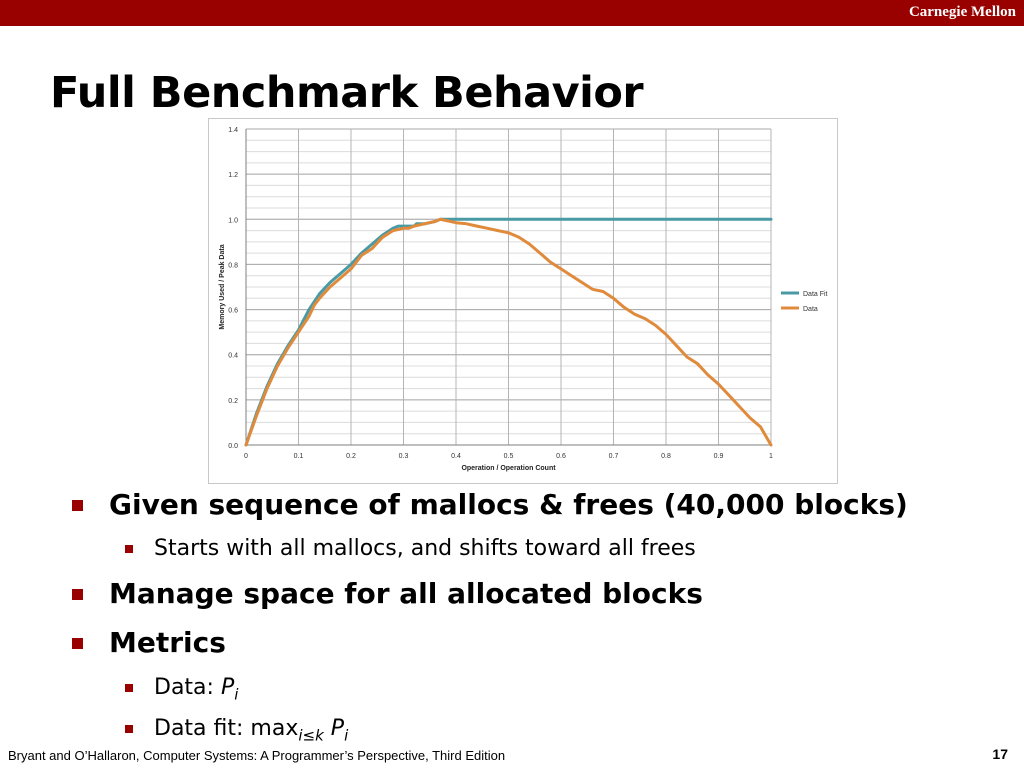  I want to click on bullet-text: Manage space for all allocated blocks, so click(406, 593).